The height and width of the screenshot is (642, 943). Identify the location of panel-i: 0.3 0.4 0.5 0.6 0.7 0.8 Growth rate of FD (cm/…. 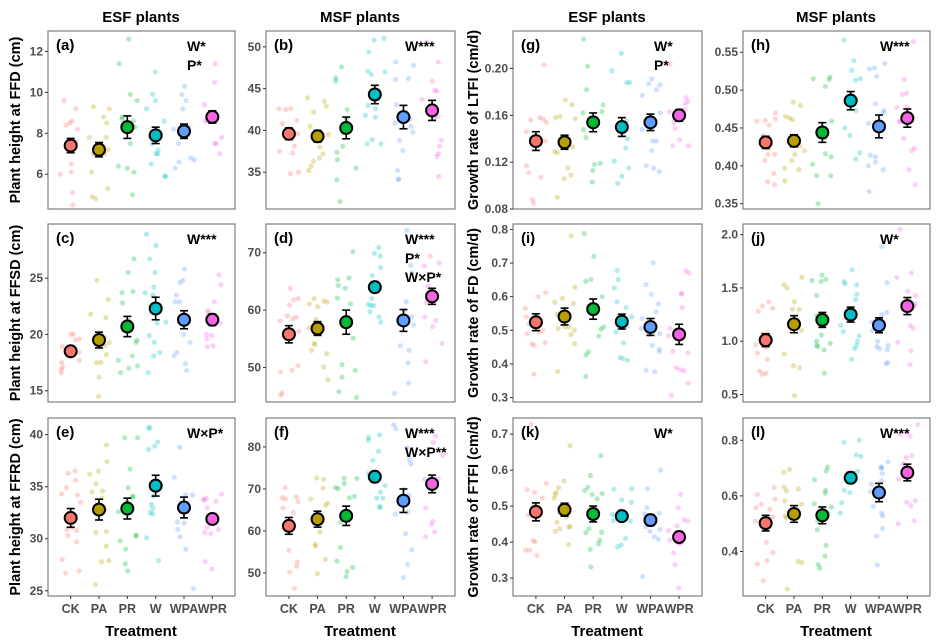
(584, 313).